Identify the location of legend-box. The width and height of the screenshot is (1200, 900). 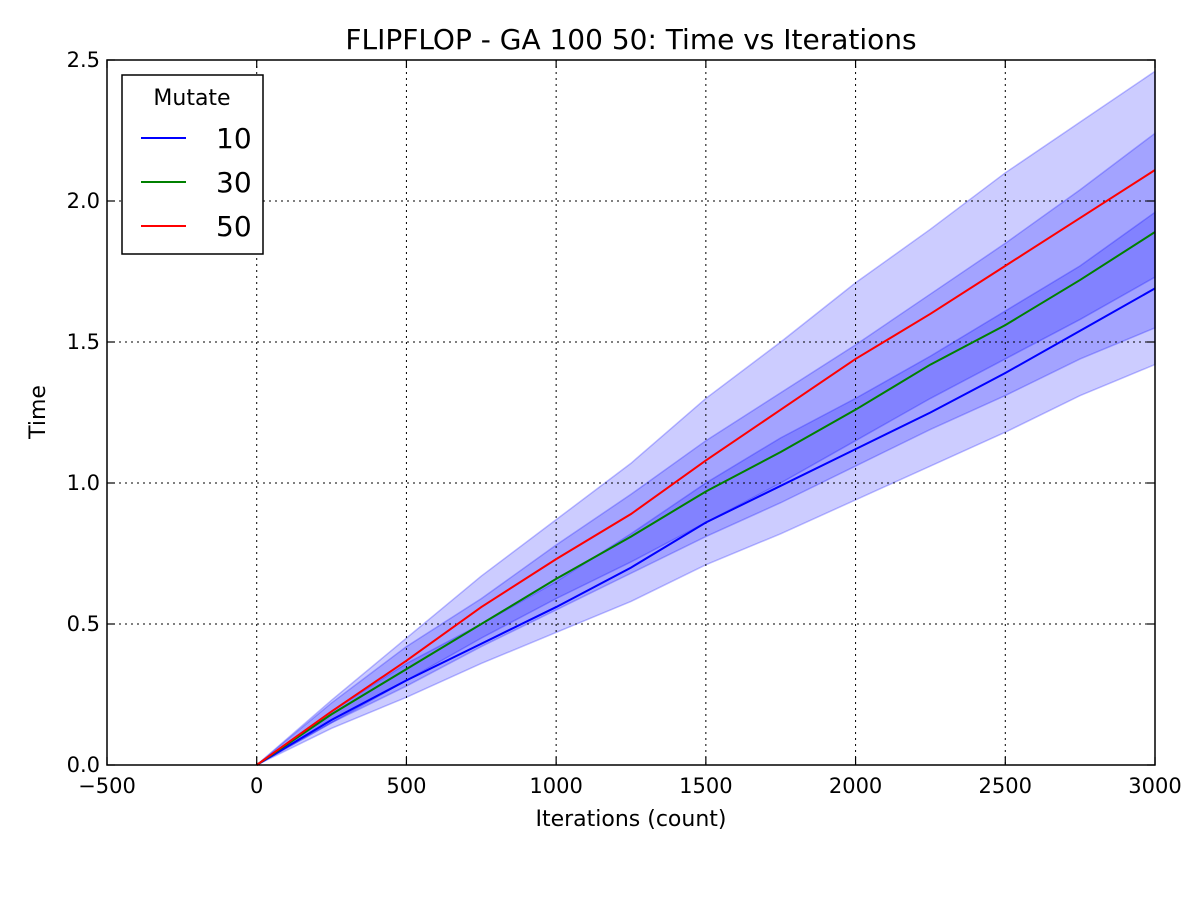
(192, 164).